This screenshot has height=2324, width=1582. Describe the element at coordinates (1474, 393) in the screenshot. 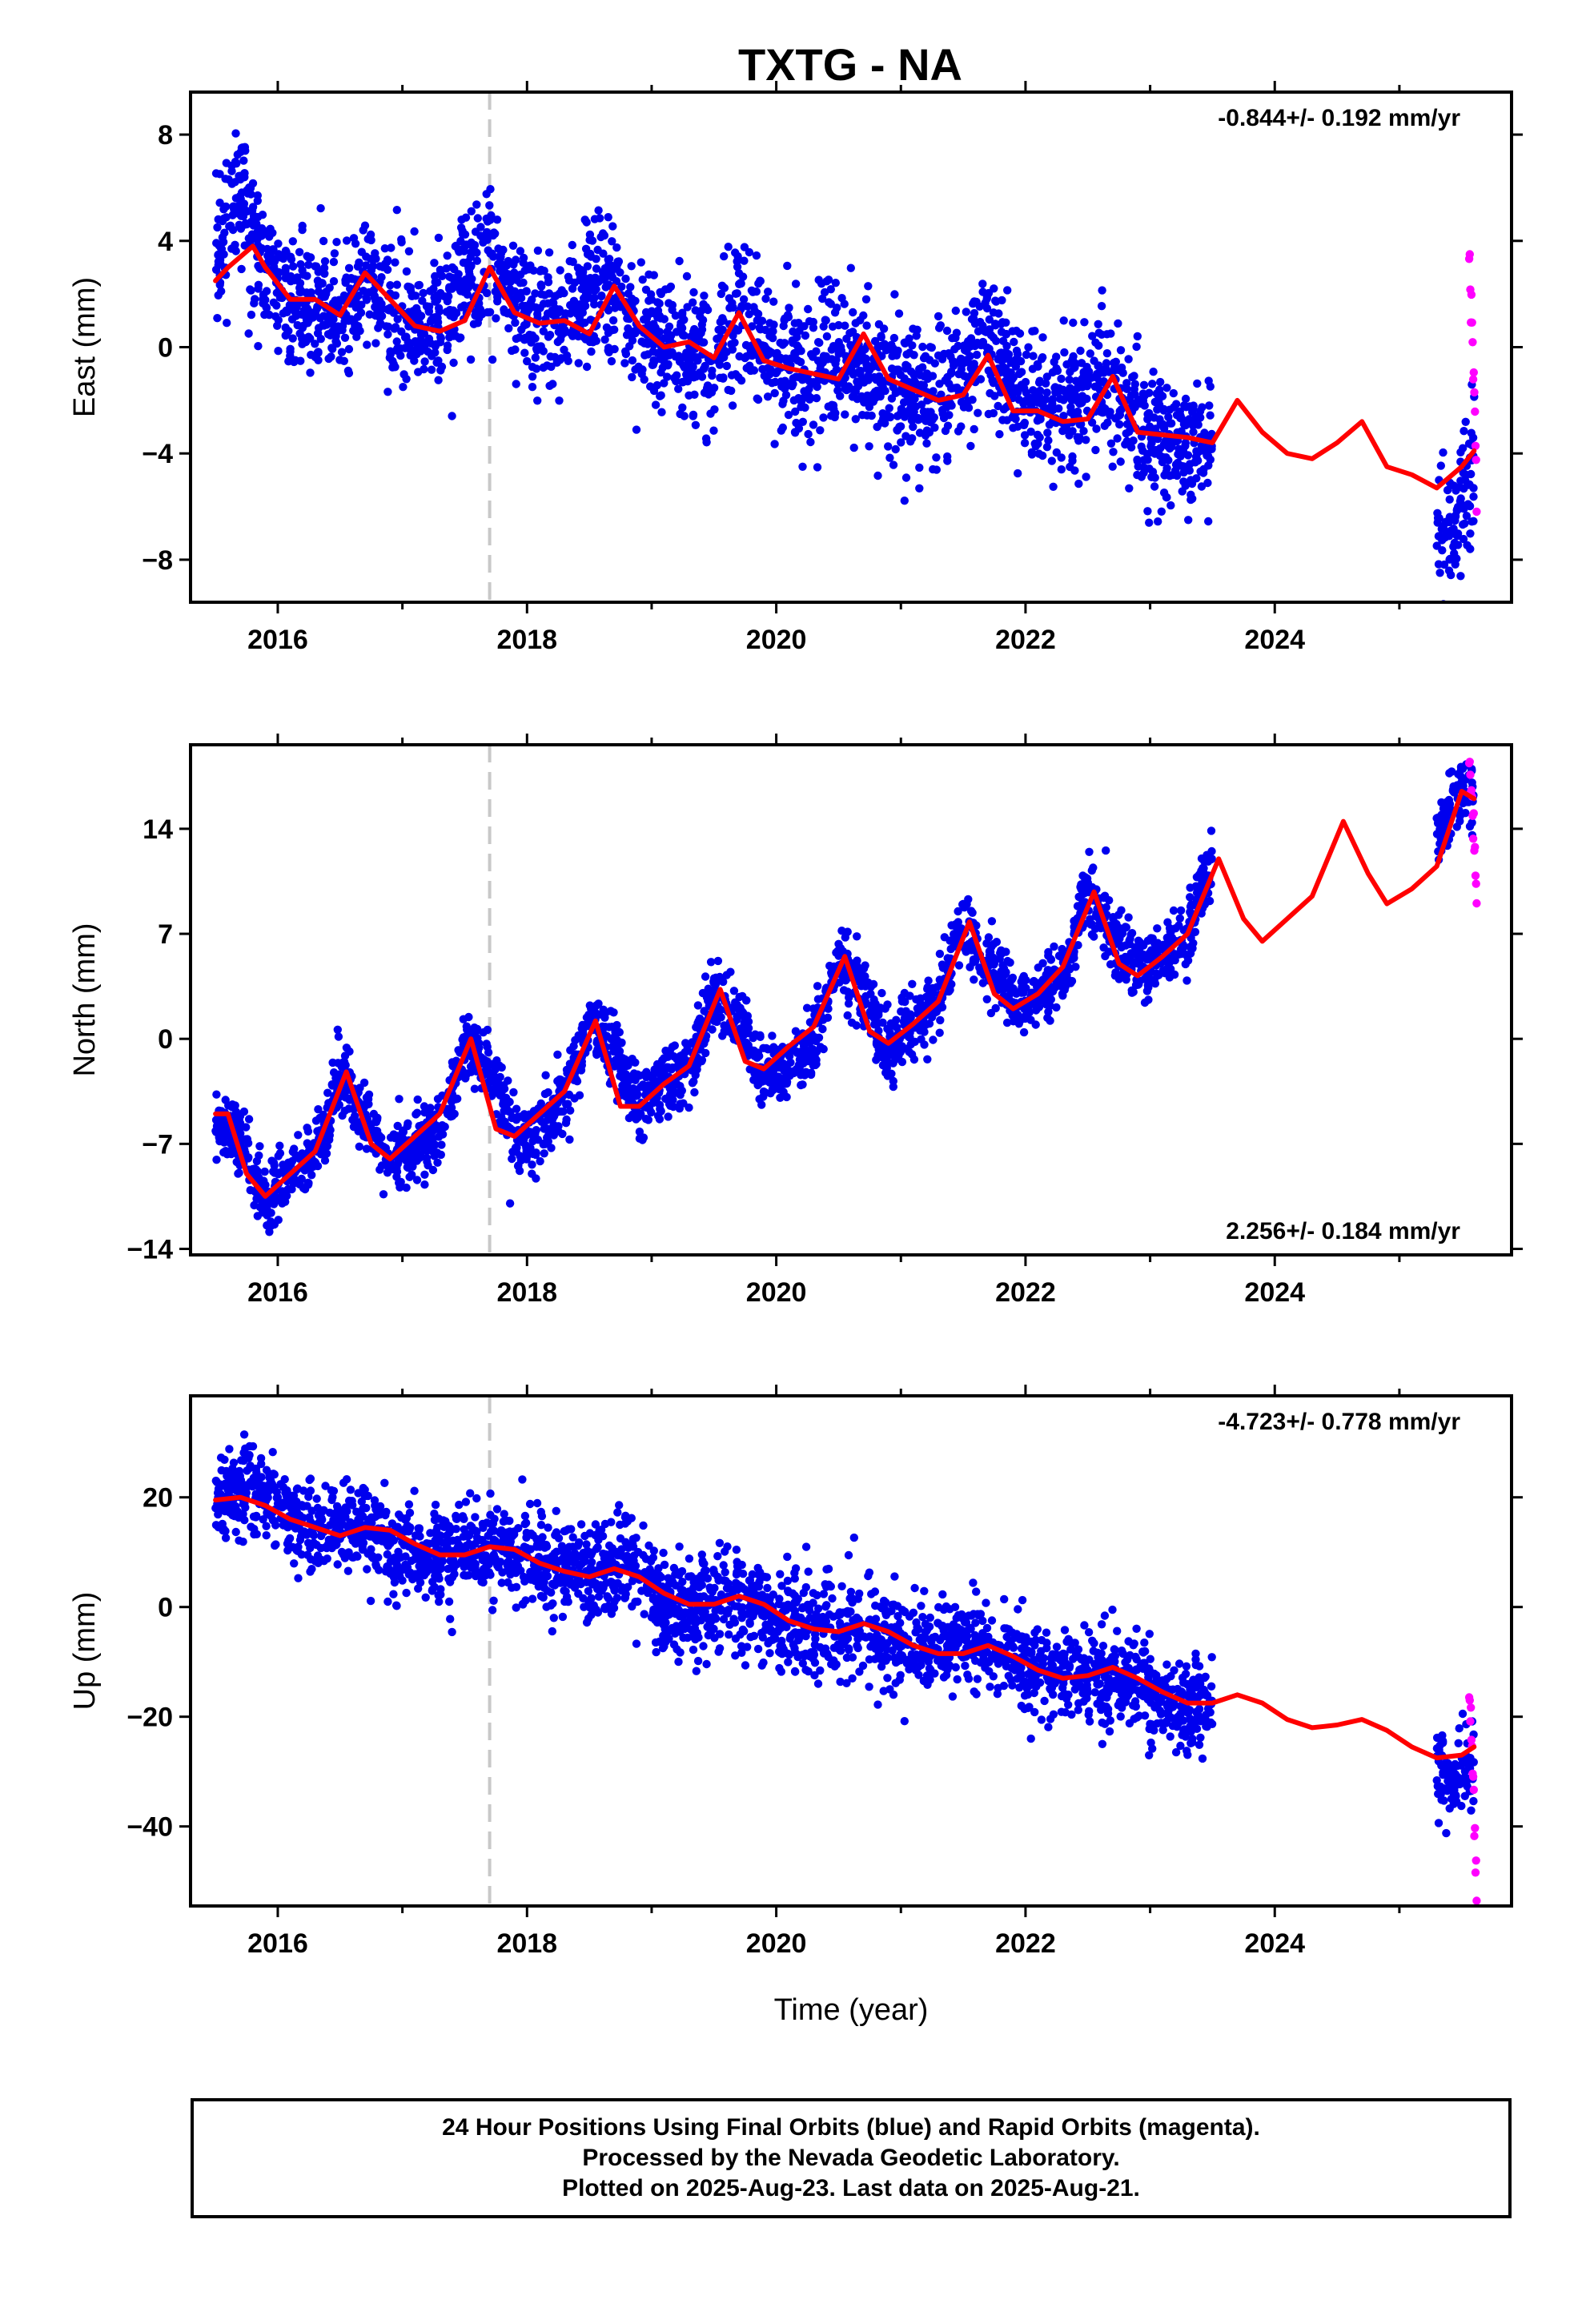

I see `rapid-point` at that location.